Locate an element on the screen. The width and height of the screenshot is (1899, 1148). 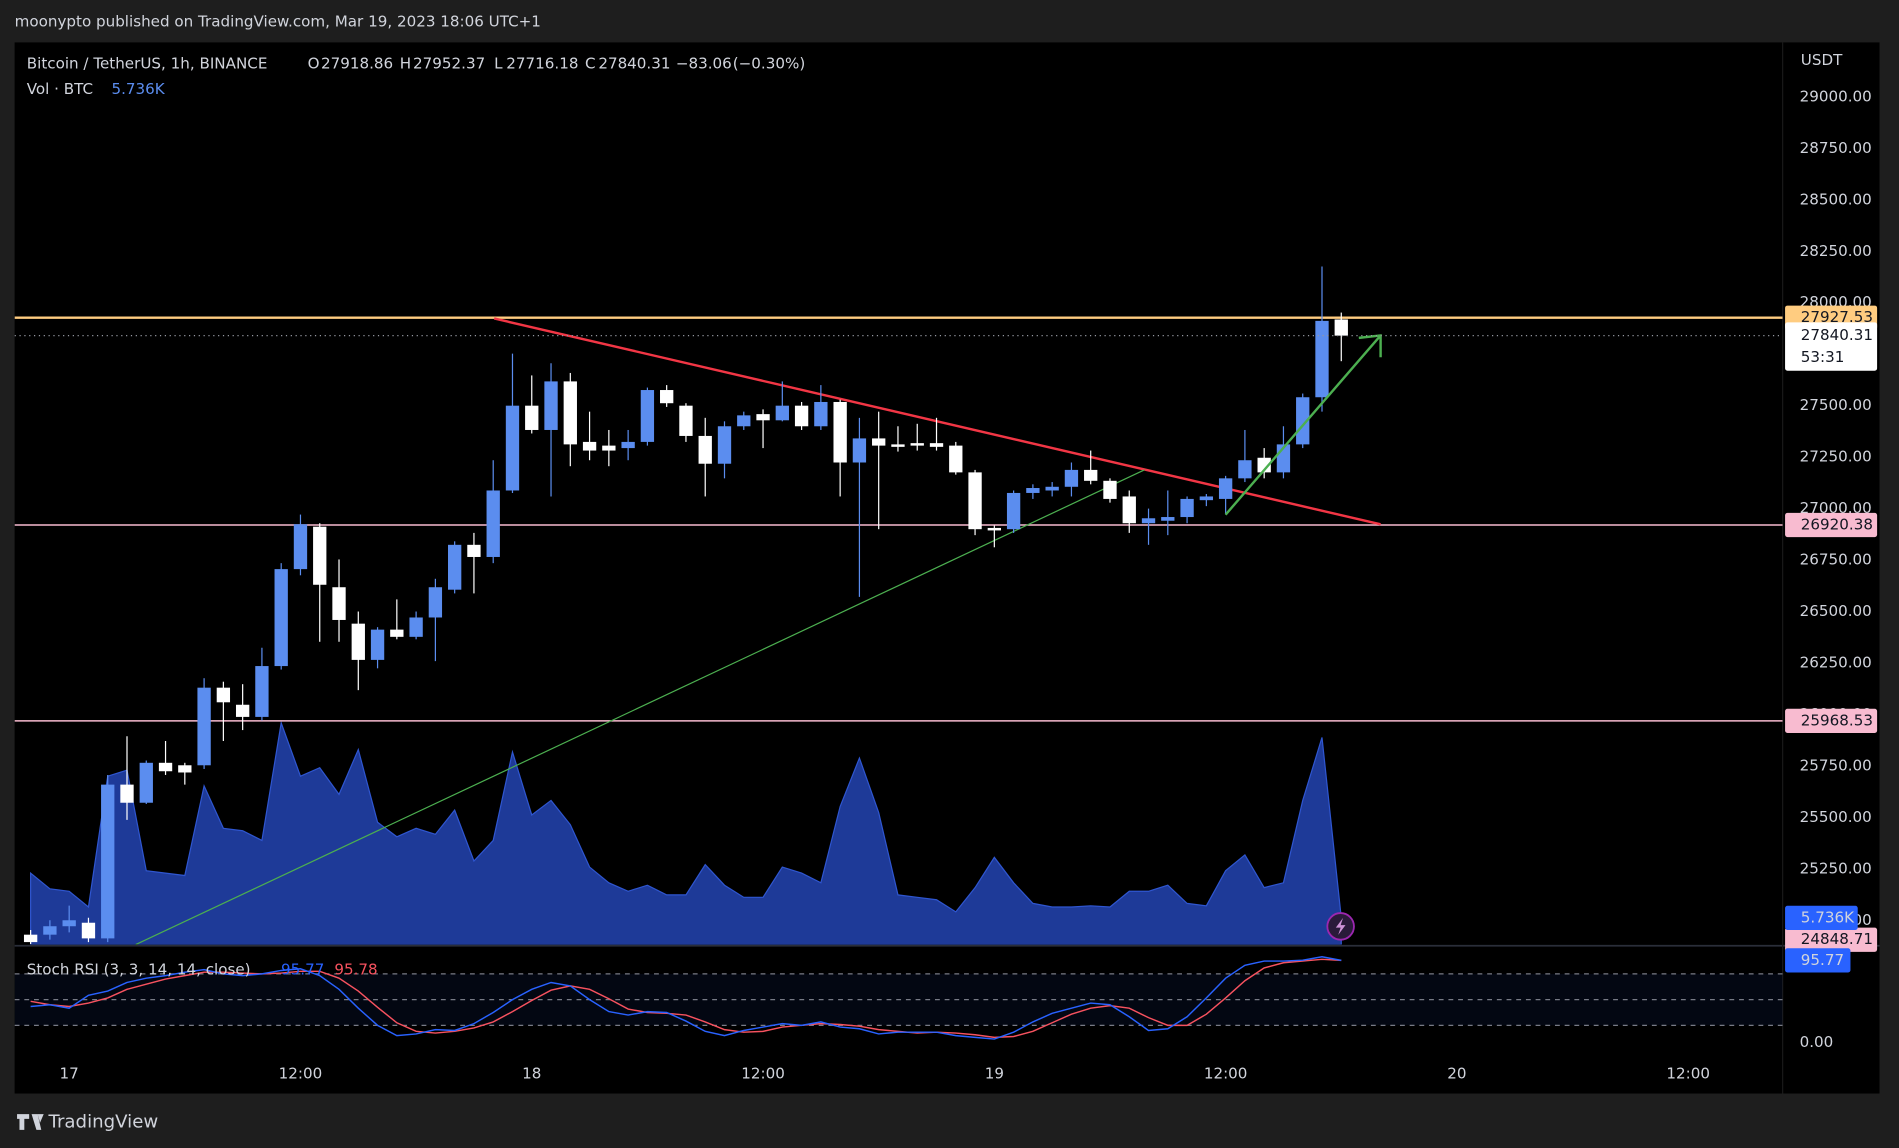
stoch-pane is located at coordinates (898, 998).